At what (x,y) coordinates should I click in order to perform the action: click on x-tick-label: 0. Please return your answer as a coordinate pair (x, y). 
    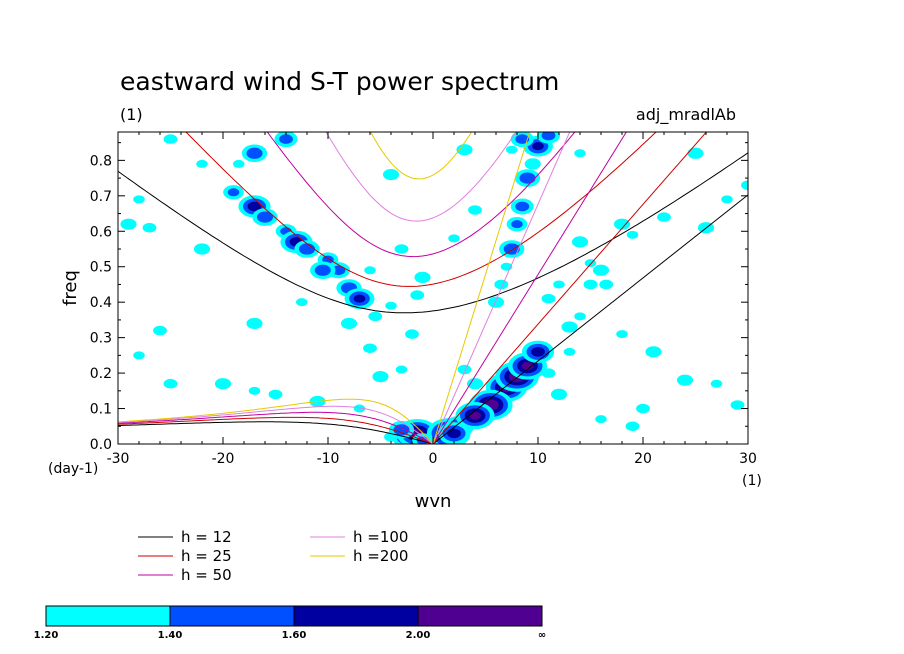
    Looking at the image, I should click on (433, 459).